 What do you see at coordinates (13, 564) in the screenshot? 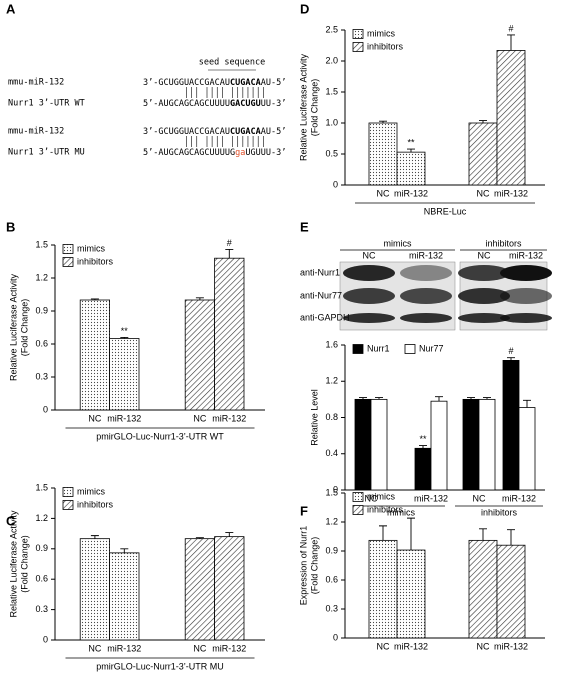
I see `y-axis-label: Relative Luciferase Activity` at bounding box center [13, 564].